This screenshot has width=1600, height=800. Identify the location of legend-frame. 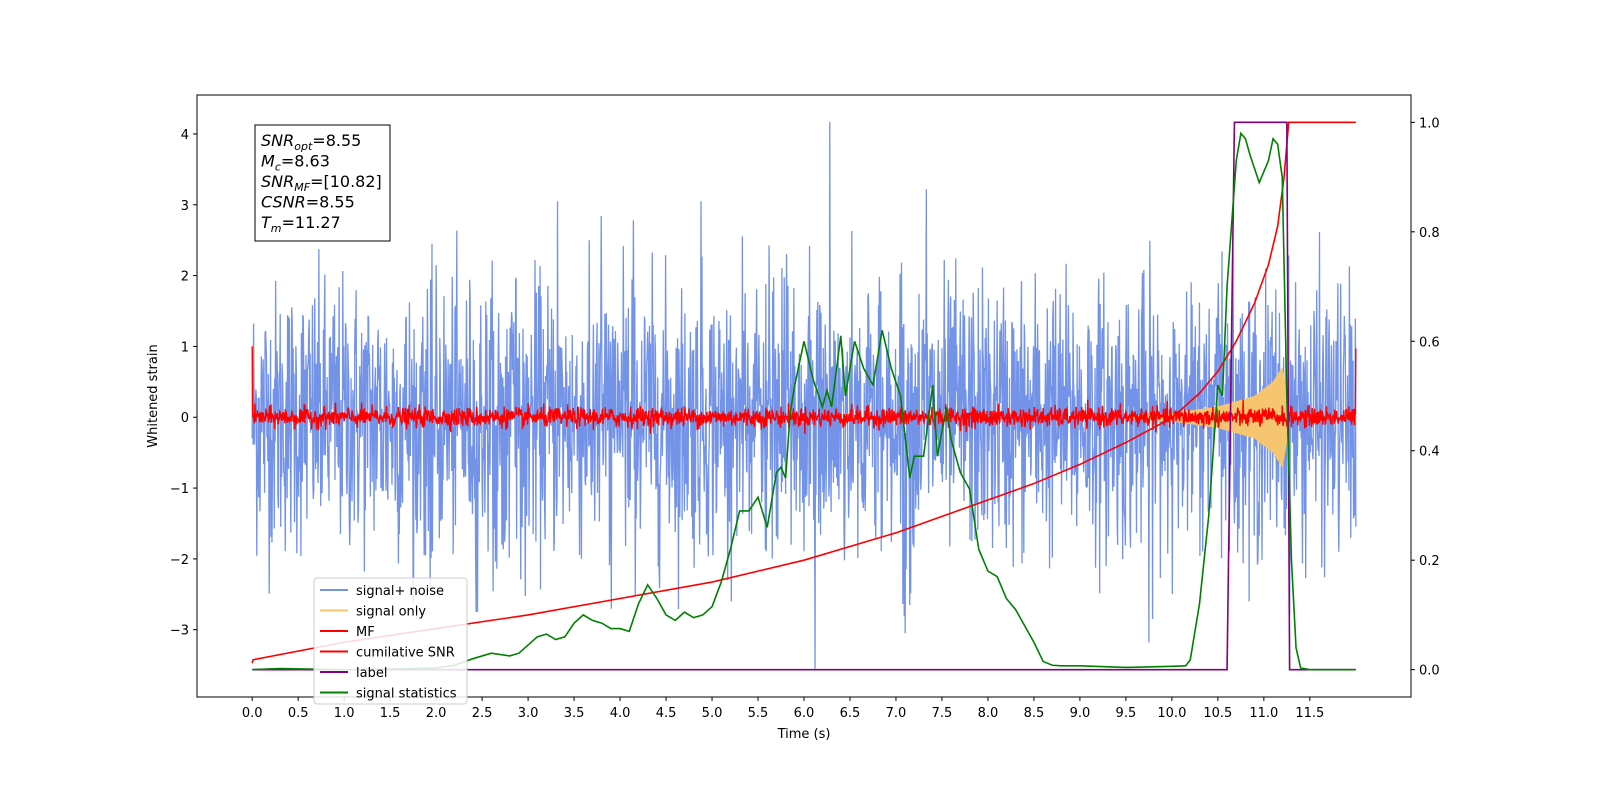
(390, 641).